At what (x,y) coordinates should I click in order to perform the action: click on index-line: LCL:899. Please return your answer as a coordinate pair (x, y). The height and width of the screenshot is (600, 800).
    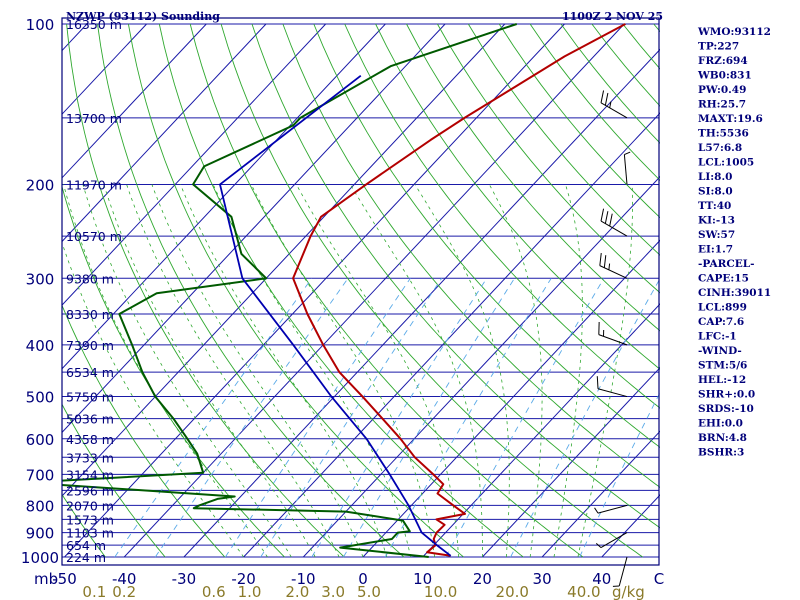
    Looking at the image, I should click on (722, 308).